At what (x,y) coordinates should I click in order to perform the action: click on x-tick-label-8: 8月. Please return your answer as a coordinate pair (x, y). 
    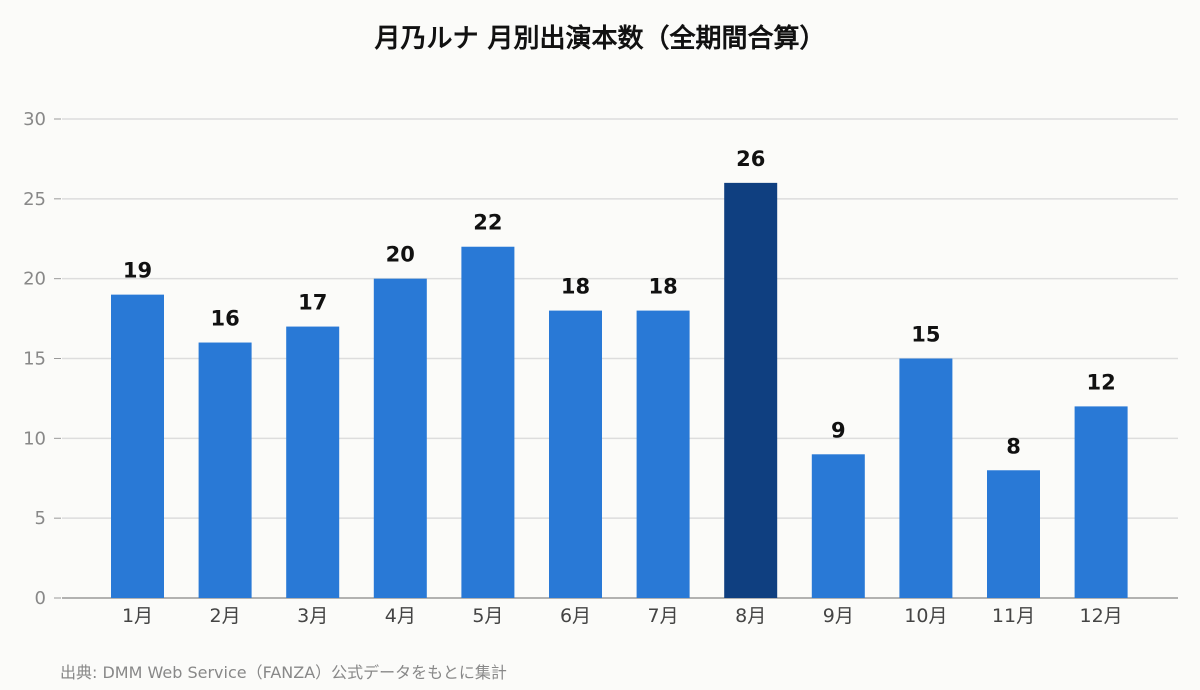
    Looking at the image, I should click on (750, 616).